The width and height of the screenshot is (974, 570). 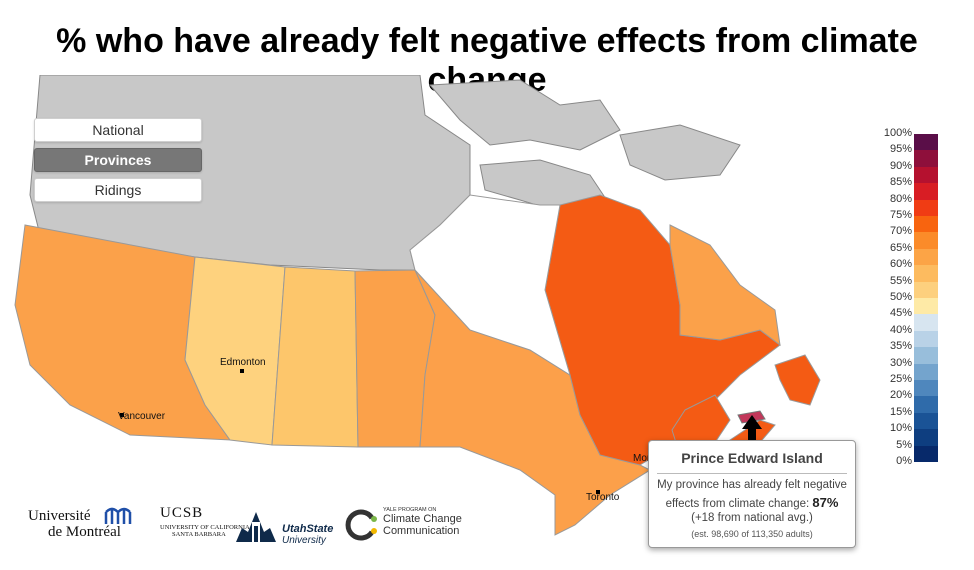 I want to click on legend-label: 45%, so click(x=900, y=313).